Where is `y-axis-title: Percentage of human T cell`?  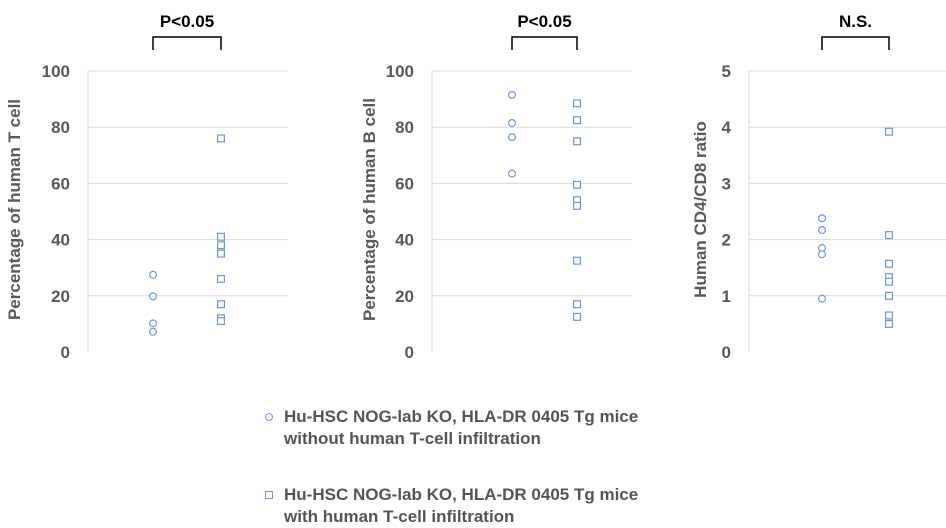 y-axis-title: Percentage of human T cell is located at coordinates (14, 209).